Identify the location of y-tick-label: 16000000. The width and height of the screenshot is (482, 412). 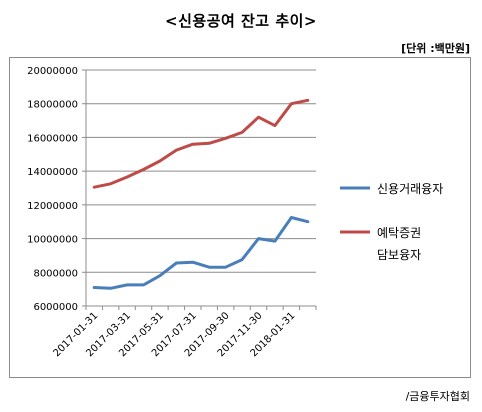
(52, 138).